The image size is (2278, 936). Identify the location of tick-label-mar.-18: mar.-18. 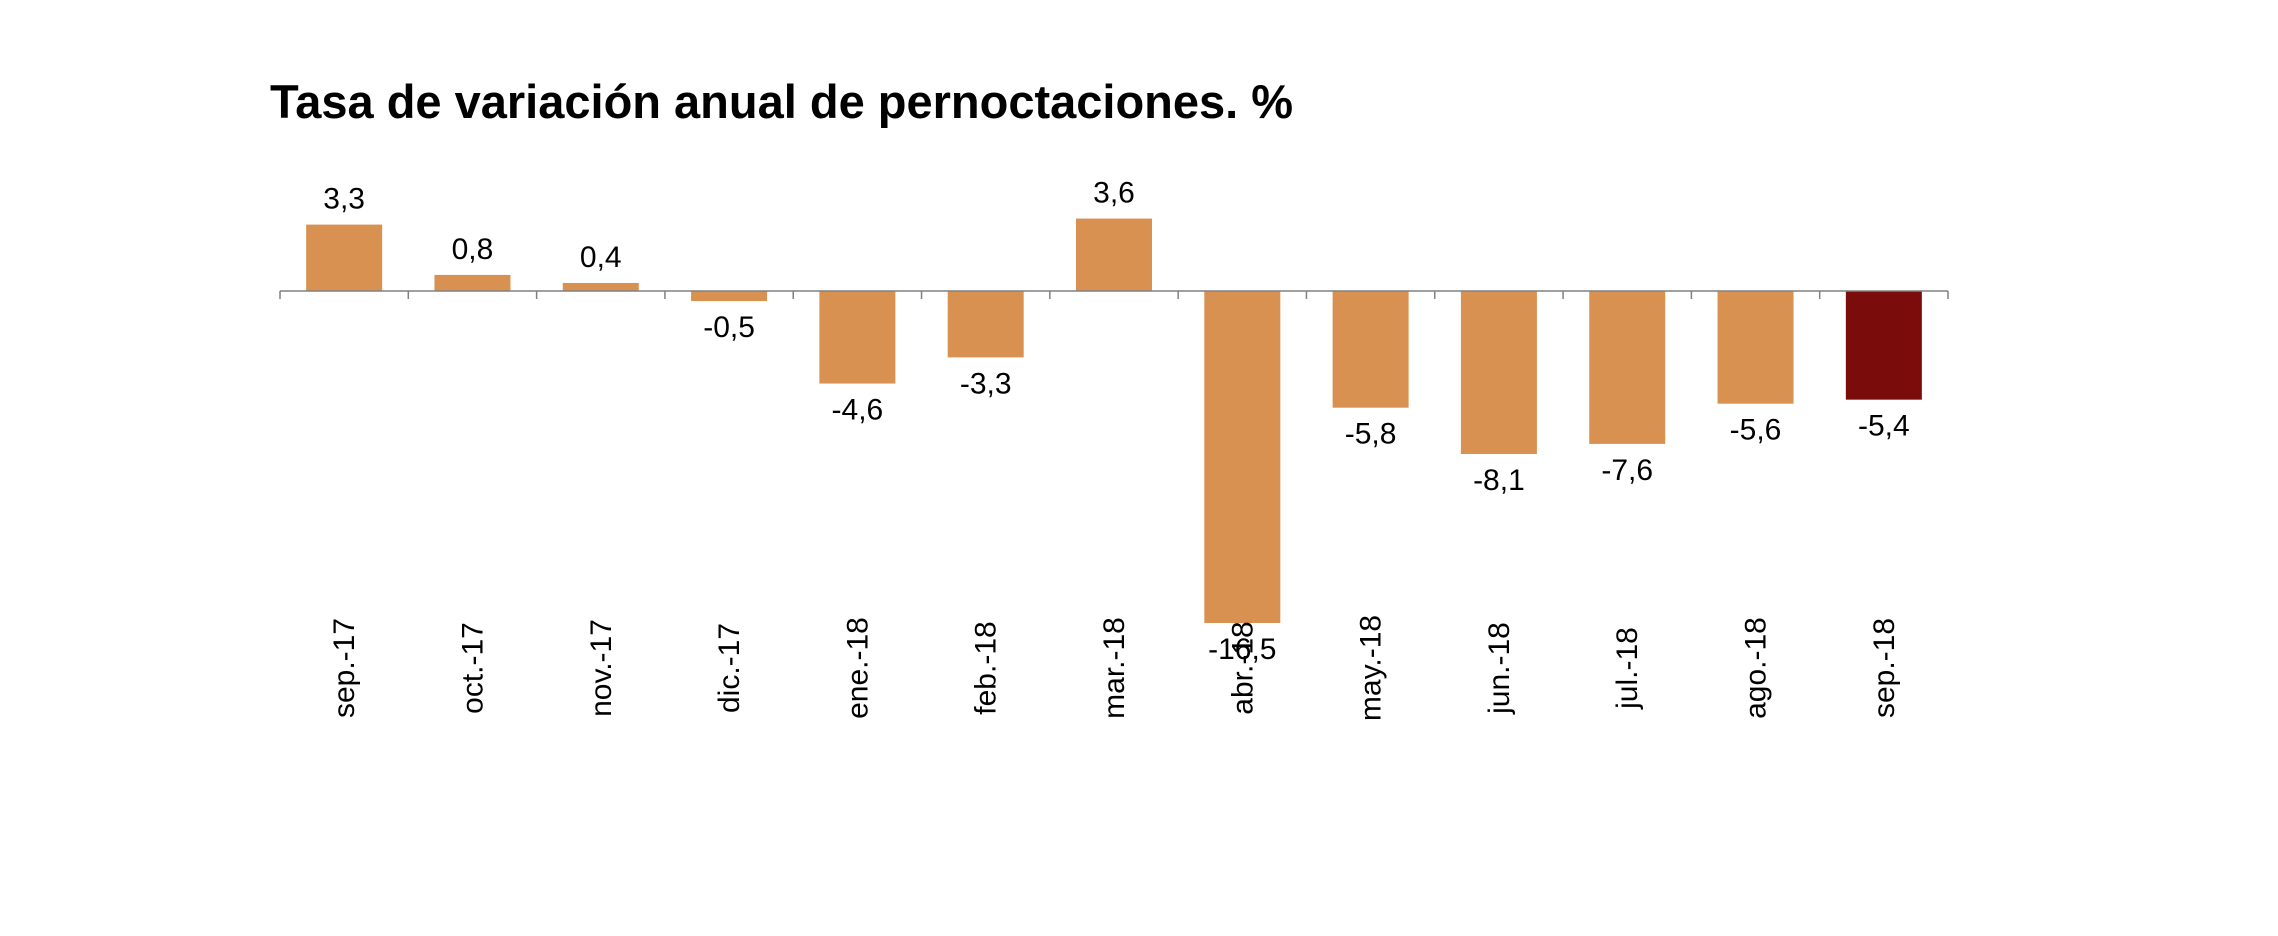
(1114, 668).